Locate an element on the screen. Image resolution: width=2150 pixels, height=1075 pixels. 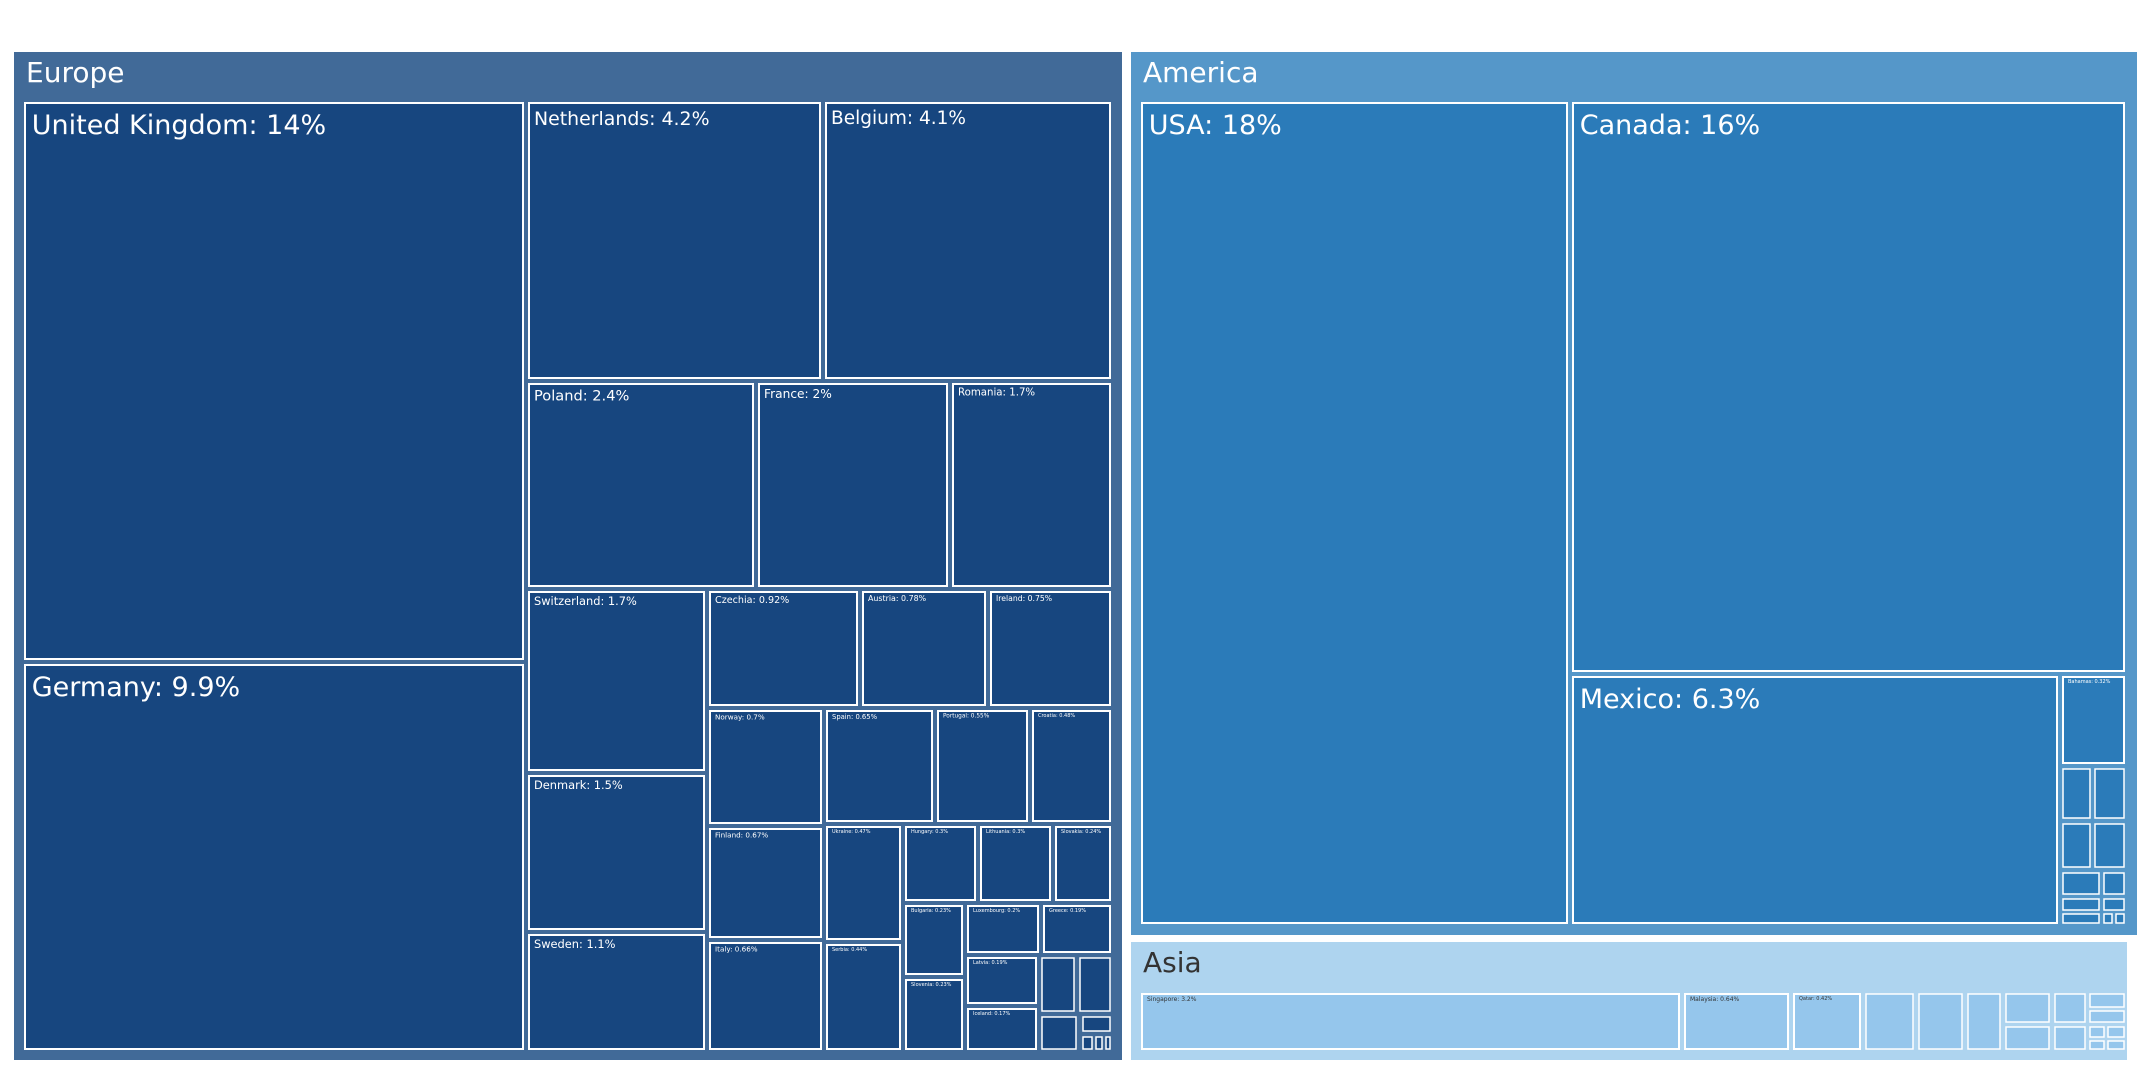
tile-iceland: Iceland: 0.17% is located at coordinates (1002, 1029).